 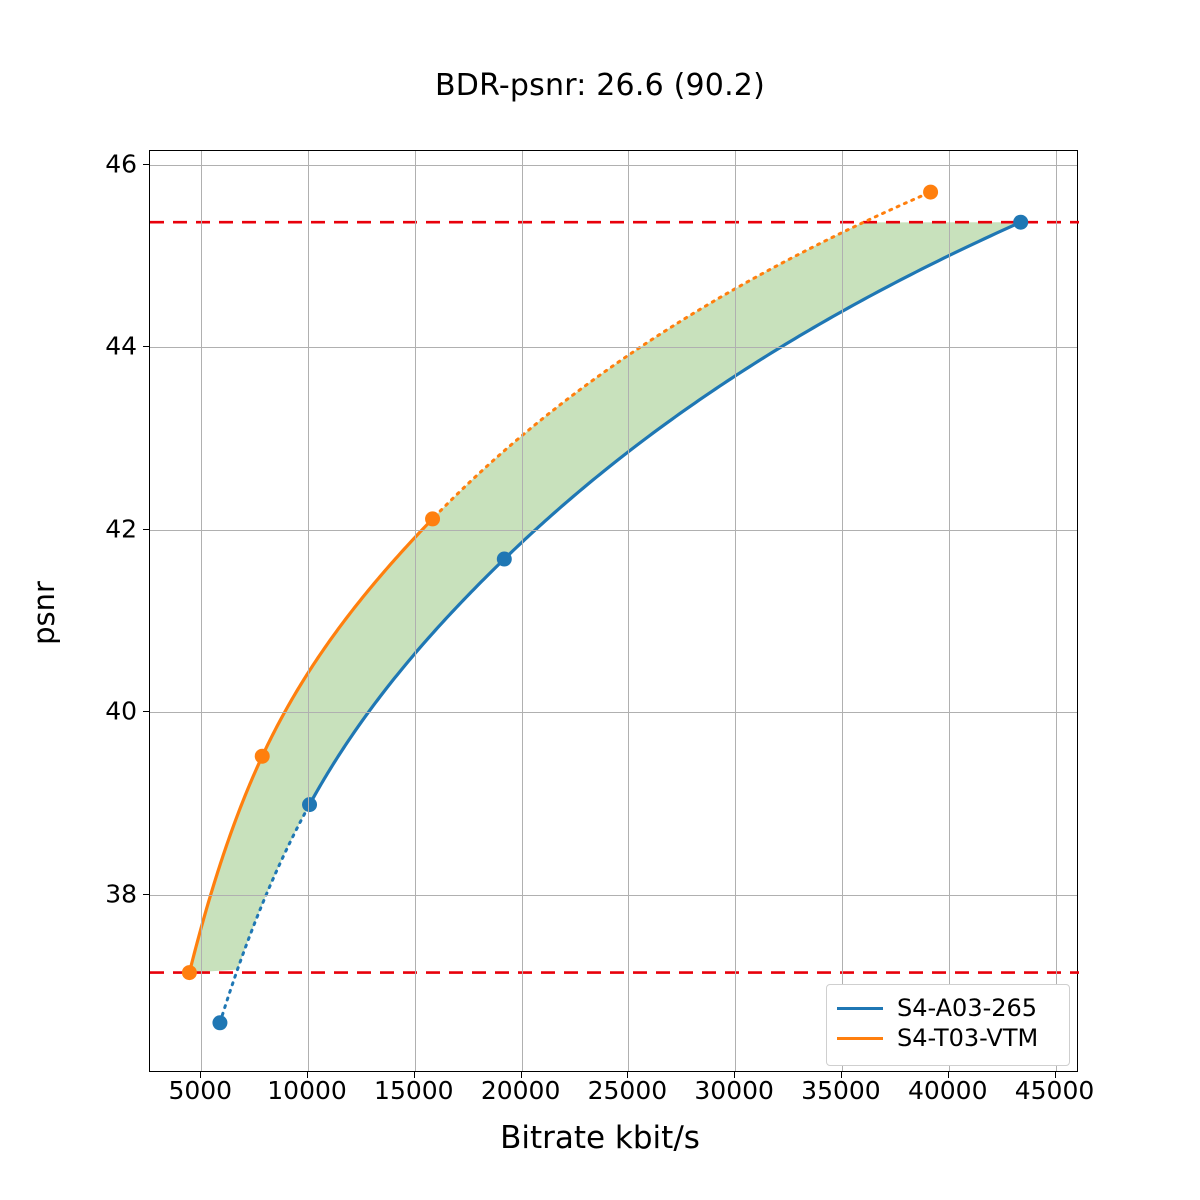 What do you see at coordinates (600, 1138) in the screenshot?
I see `x-axis-label: Bitrate kbit/s` at bounding box center [600, 1138].